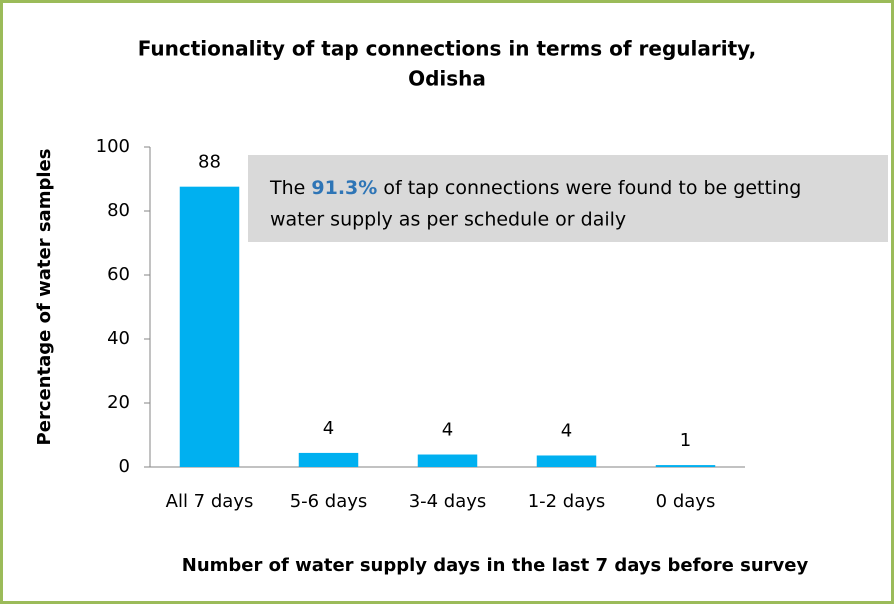 Image resolution: width=894 pixels, height=604 pixels. Describe the element at coordinates (210, 501) in the screenshot. I see `x-tick-label: All 7 days` at that location.